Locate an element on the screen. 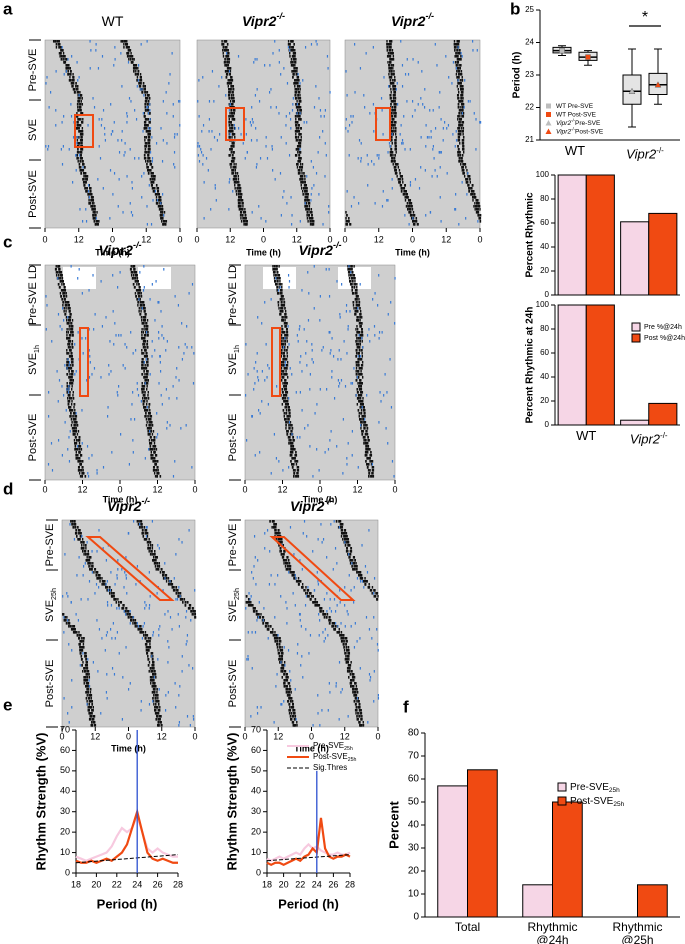 This screenshot has height=944, width=685. time-tick-label: 0 is located at coordinates (179, 239).